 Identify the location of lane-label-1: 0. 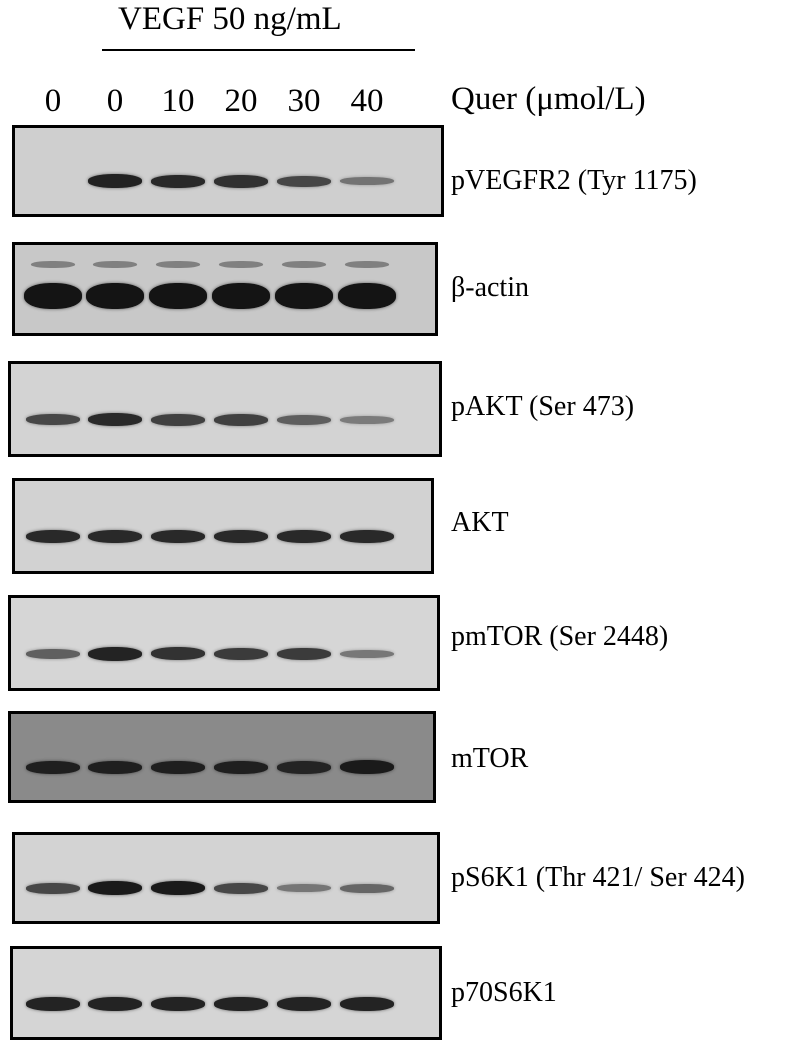
(53, 101).